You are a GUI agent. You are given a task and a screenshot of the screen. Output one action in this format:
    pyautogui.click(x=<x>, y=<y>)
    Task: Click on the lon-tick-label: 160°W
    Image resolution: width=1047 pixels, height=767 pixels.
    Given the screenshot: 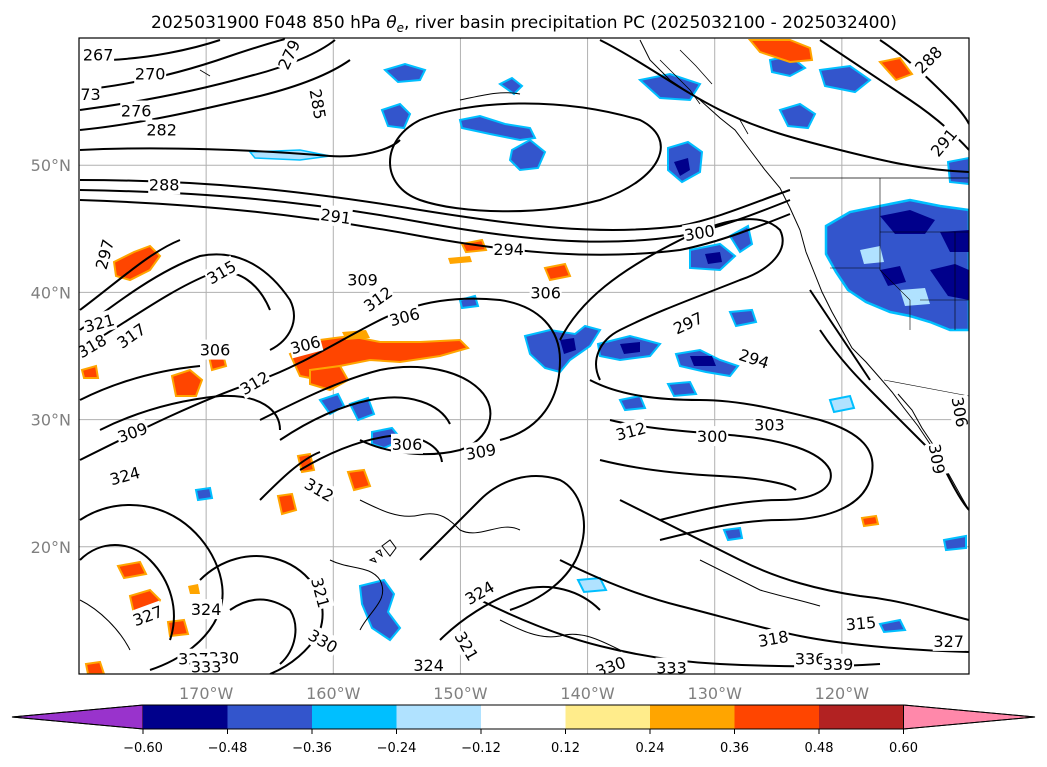 What is the action you would take?
    pyautogui.click(x=333, y=693)
    